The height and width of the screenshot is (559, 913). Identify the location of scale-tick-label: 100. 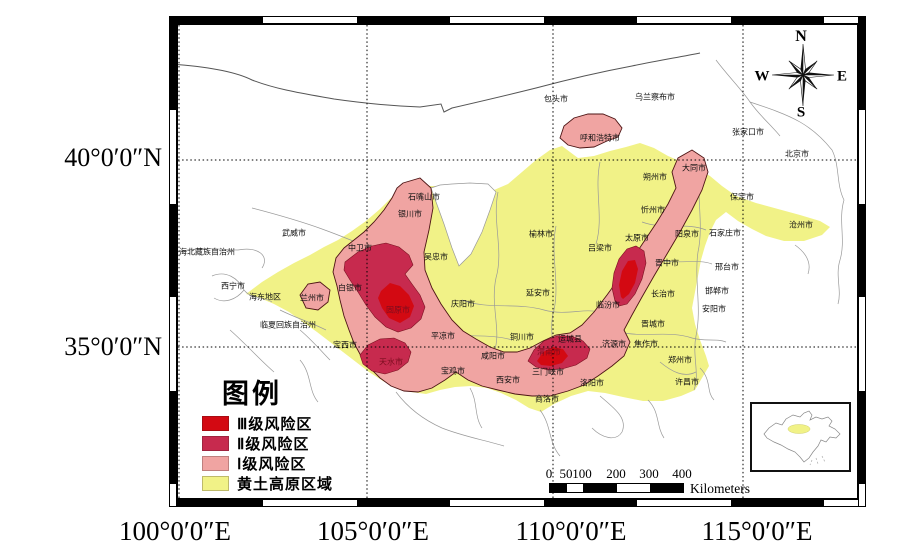
(582, 473).